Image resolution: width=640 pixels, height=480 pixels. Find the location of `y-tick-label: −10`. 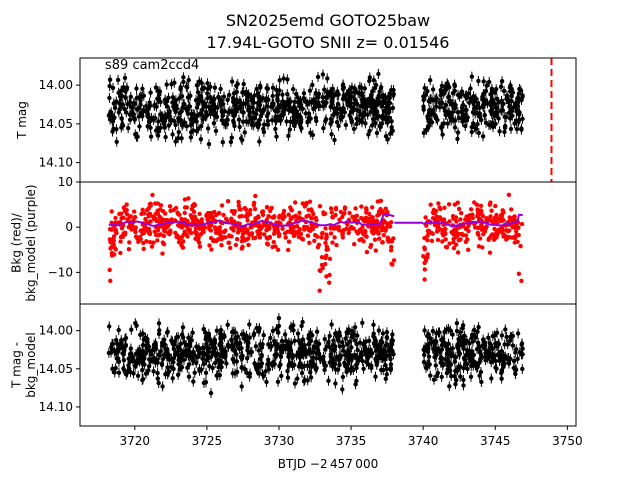

y-tick-label: −10 is located at coordinates (60, 272).